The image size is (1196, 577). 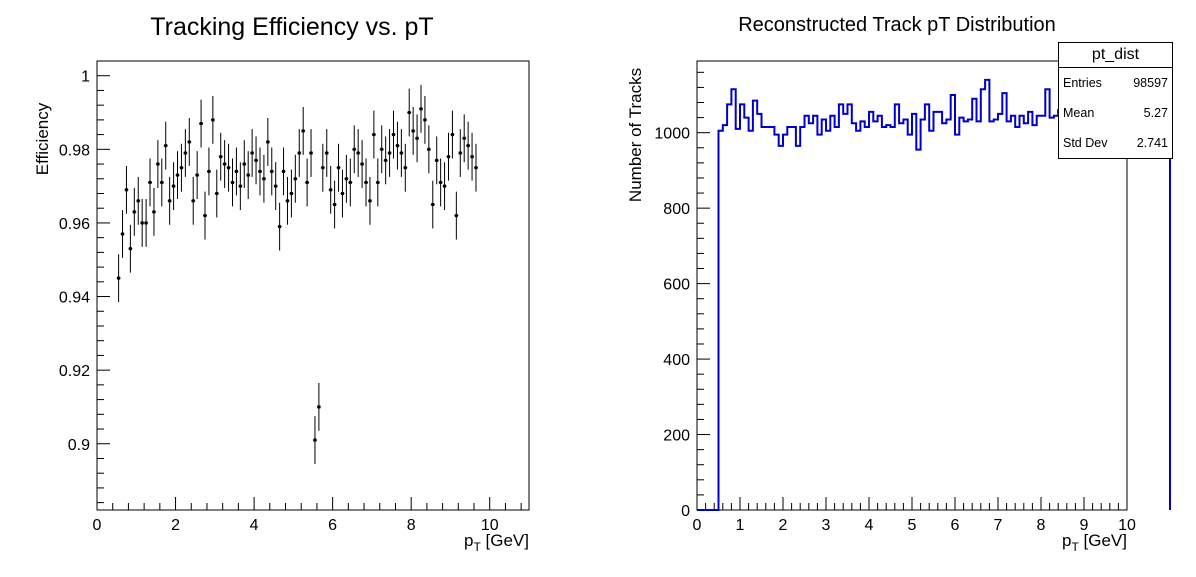 What do you see at coordinates (676, 209) in the screenshot?
I see `y-tick-label: 800` at bounding box center [676, 209].